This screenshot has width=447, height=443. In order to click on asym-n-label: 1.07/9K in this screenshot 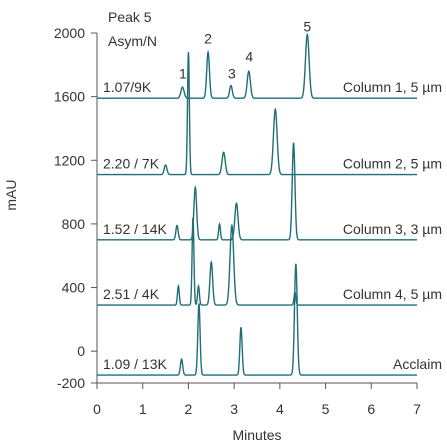, I will do `click(127, 87)`.